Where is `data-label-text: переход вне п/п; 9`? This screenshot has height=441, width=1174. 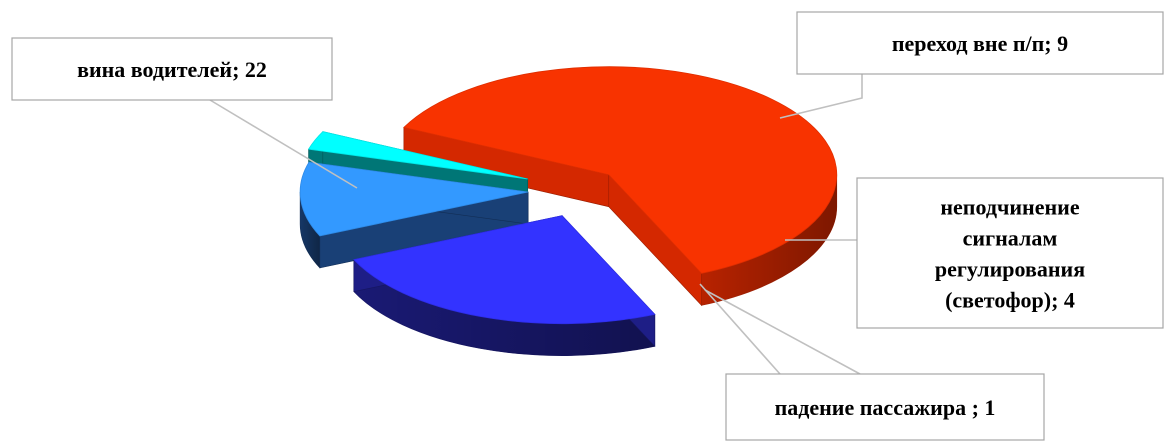 data-label-text: переход вне п/п; 9 is located at coordinates (980, 43).